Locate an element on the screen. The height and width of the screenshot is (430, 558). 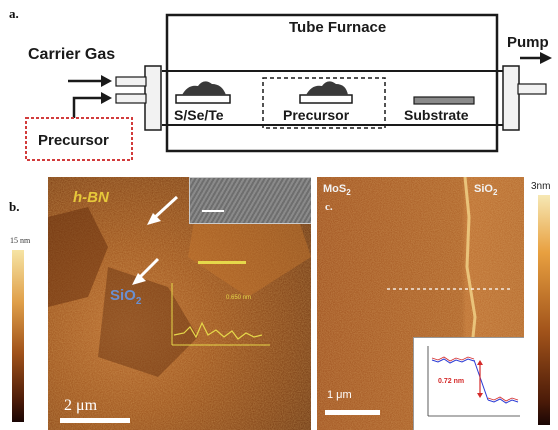
step-height-plot is located at coordinates (473, 381).